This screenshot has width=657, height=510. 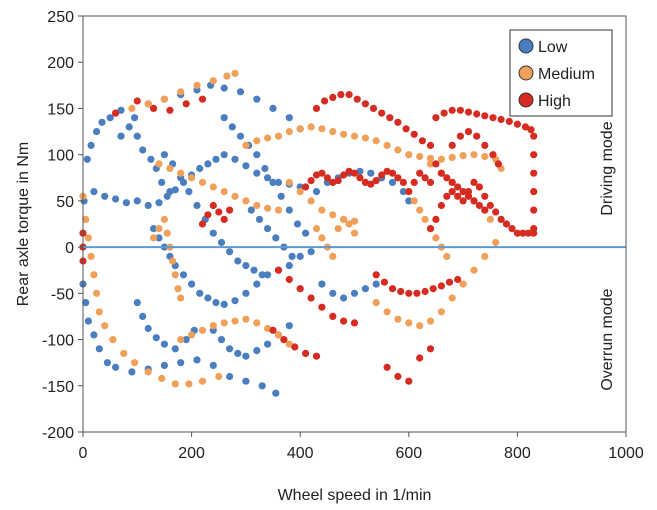 I want to click on legend-label-medium: Medium, so click(x=566, y=74).